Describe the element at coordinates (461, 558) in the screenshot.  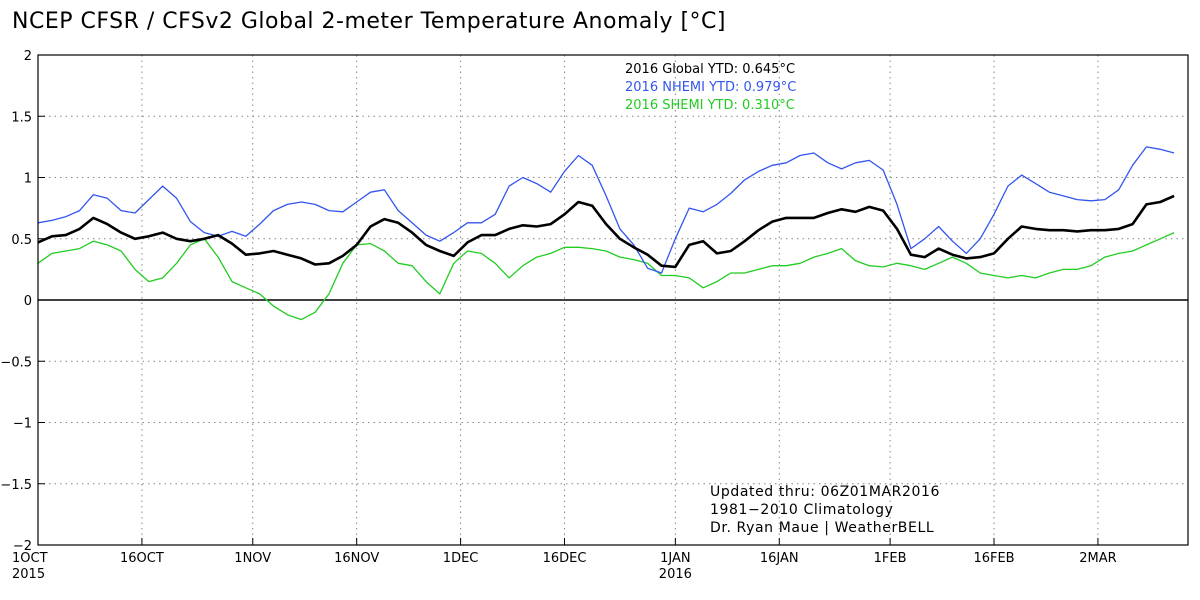
I see `x-tick-label: 1DEC` at that location.